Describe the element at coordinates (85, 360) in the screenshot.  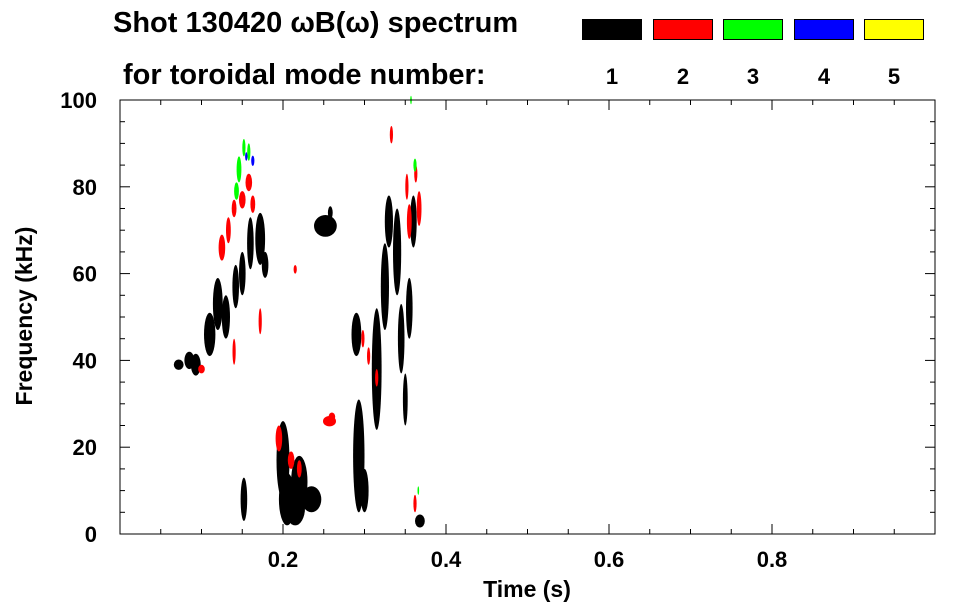
I see `y-tick-label: 40` at that location.